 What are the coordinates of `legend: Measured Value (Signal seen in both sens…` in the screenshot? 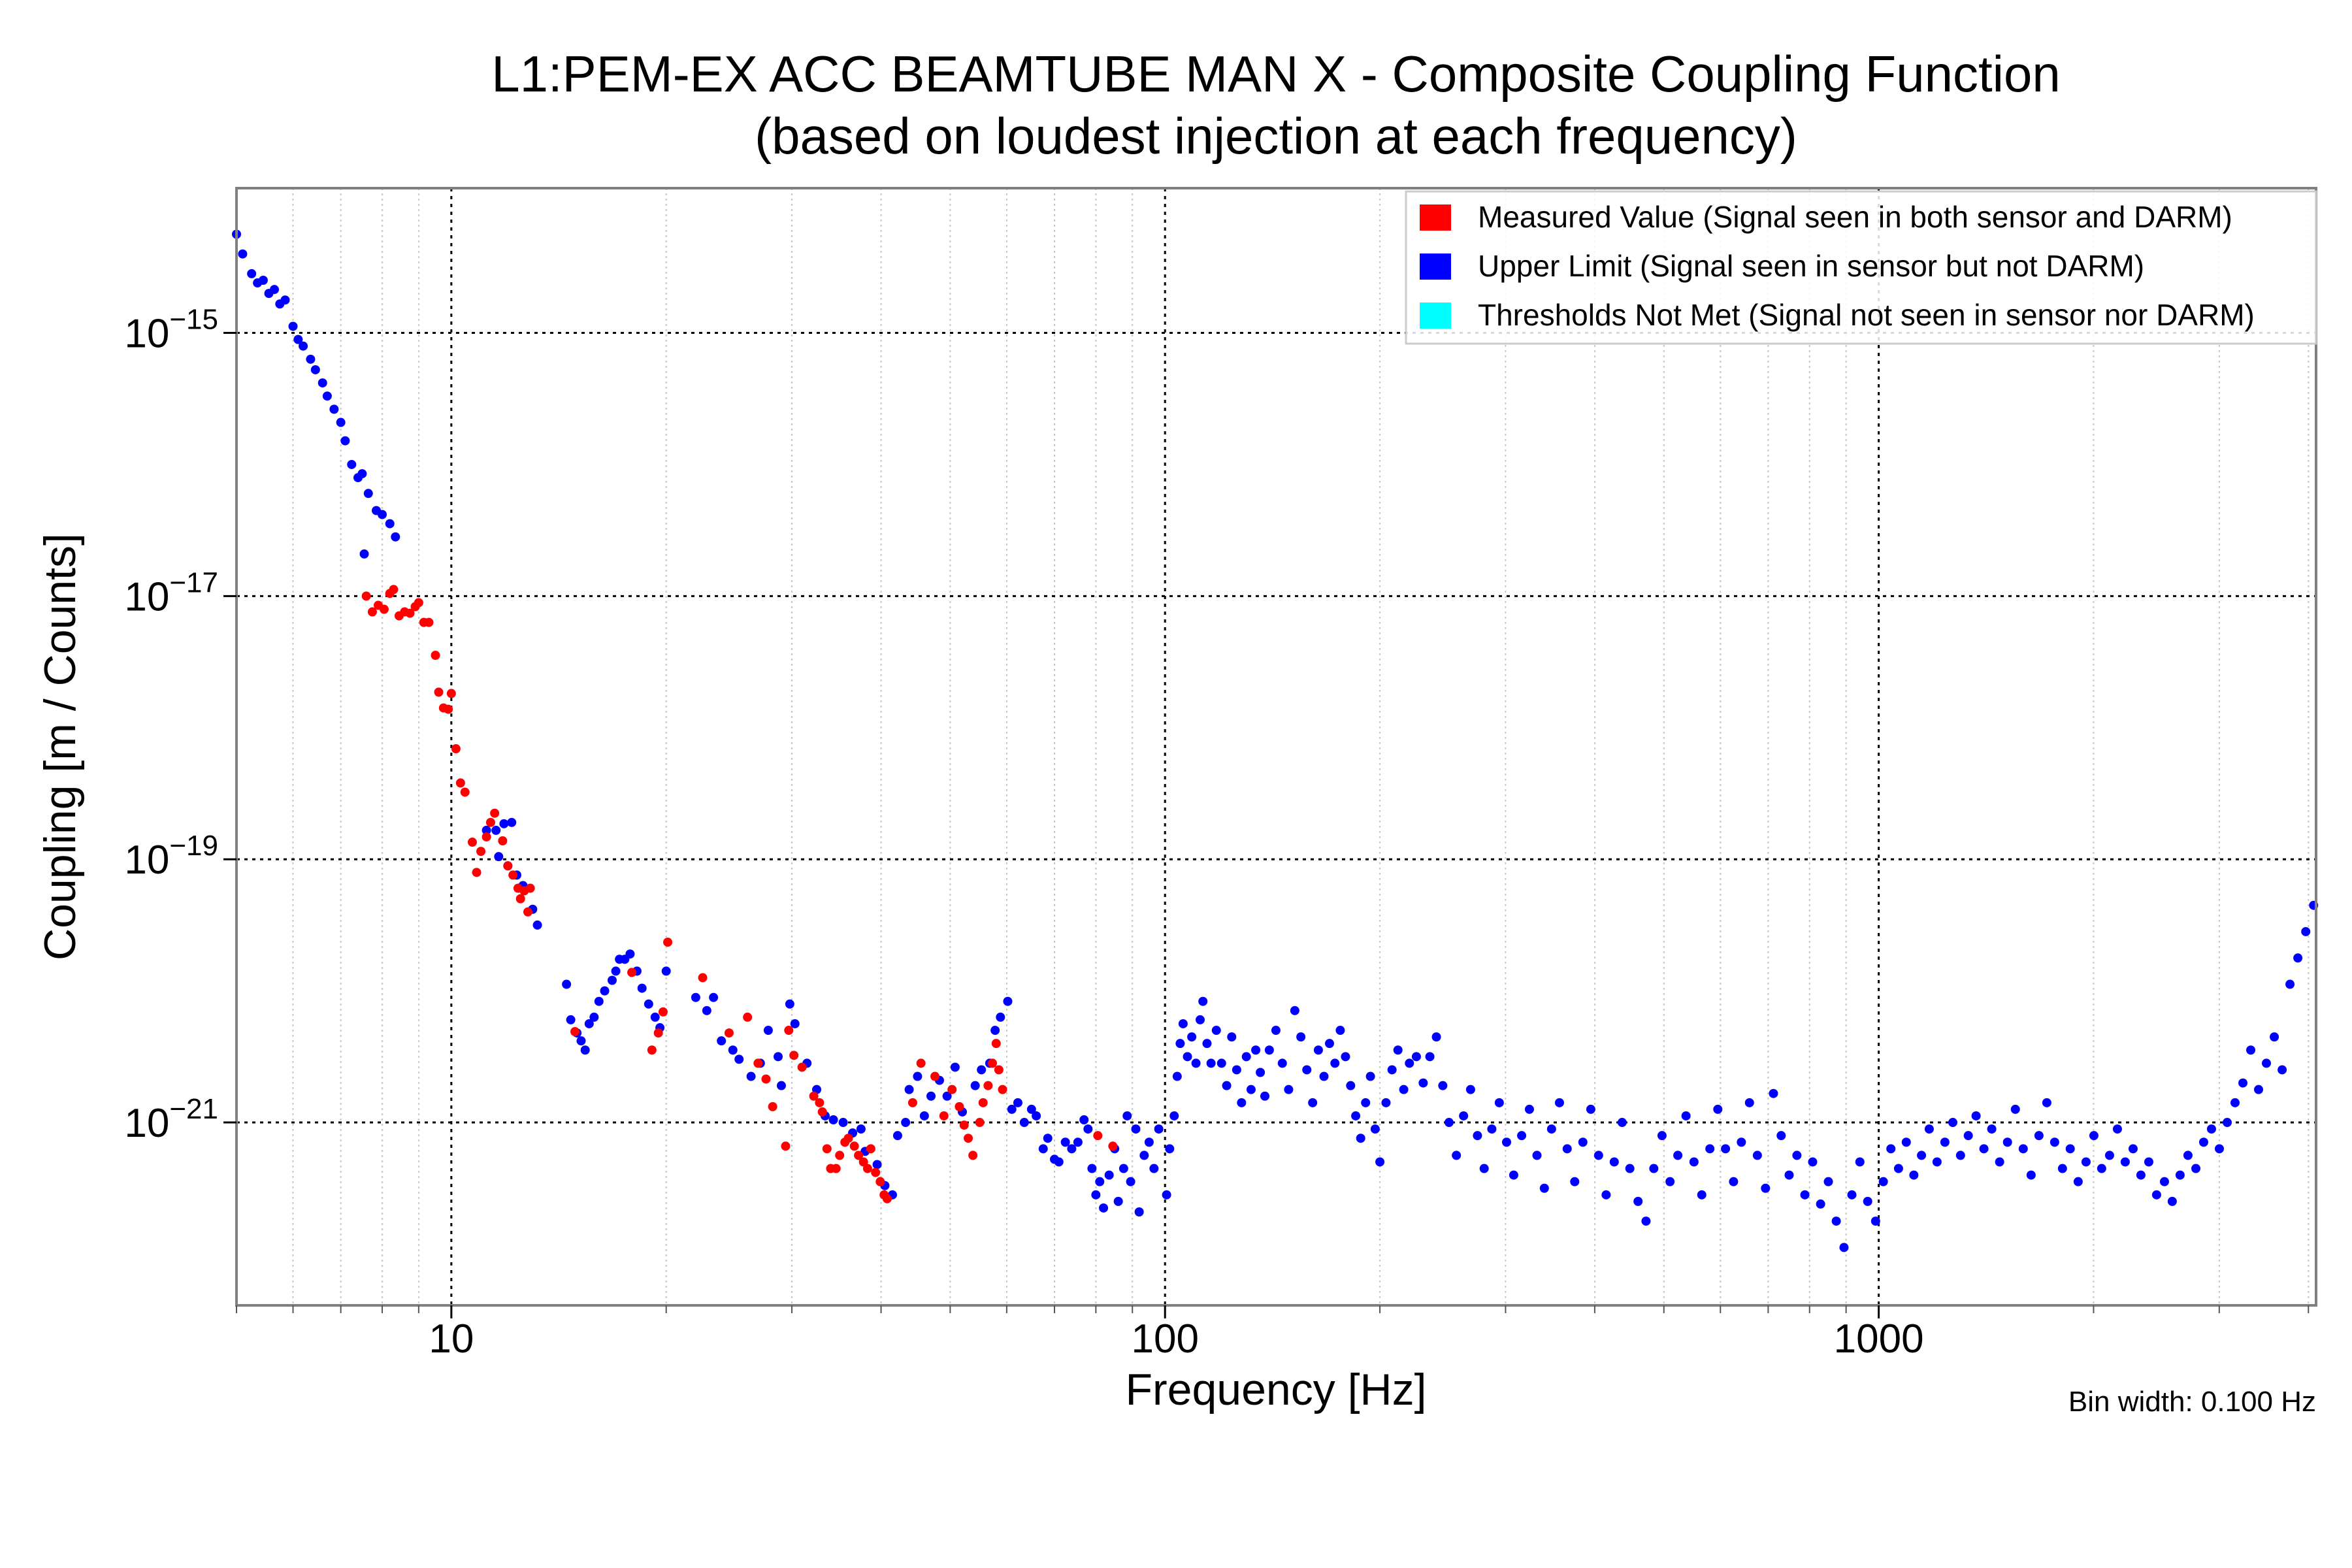 It's located at (1861, 267).